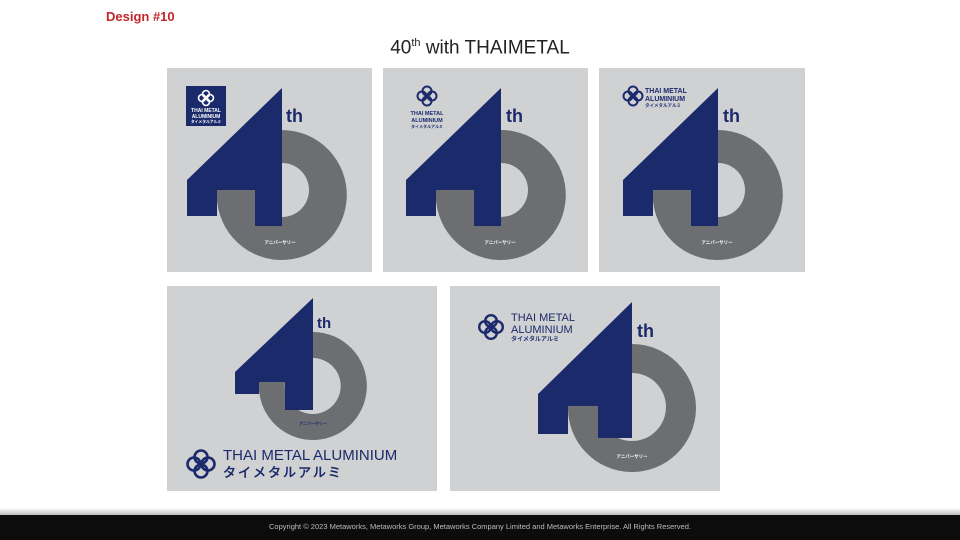  Describe the element at coordinates (283, 472) in the screenshot. I see `brand-katakana: タイメタルアルミ` at that location.